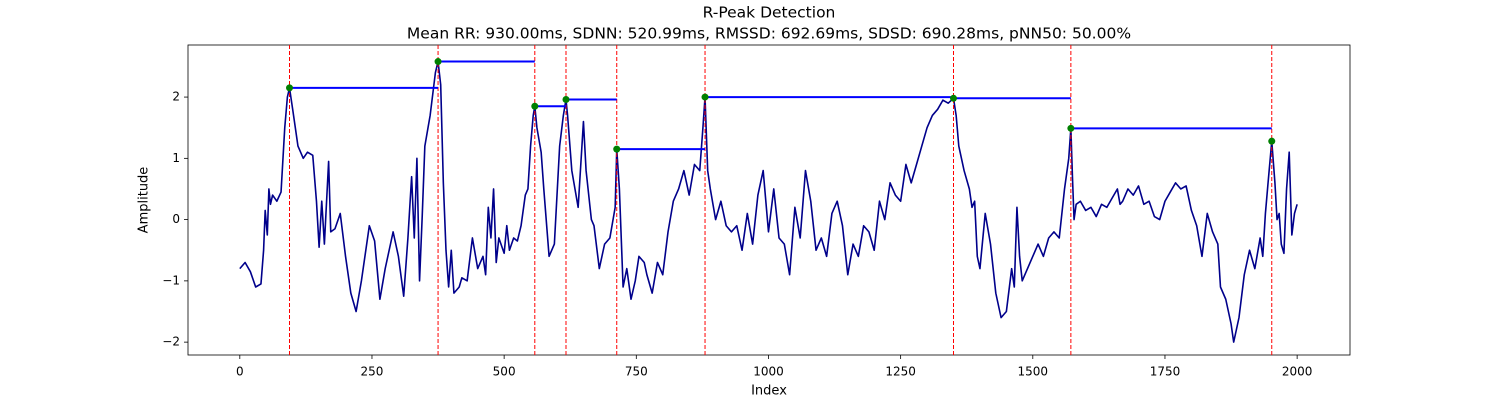  What do you see at coordinates (1165, 372) in the screenshot?
I see `x-tick-label: 1750` at bounding box center [1165, 372].